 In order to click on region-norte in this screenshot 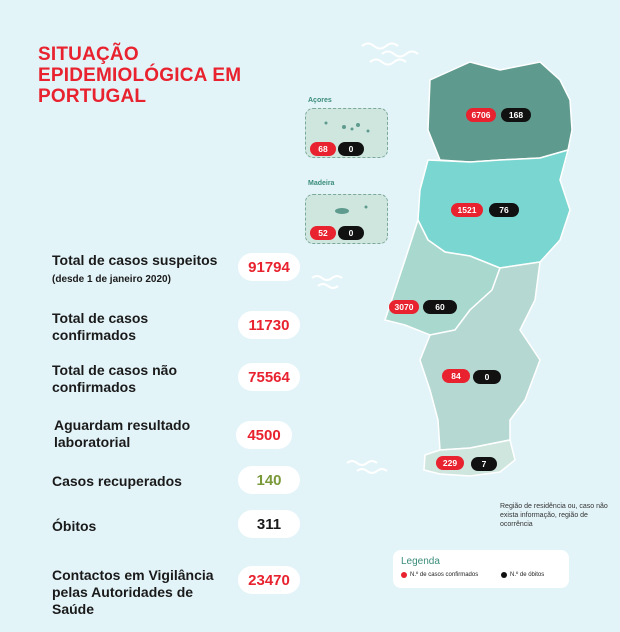, I will do `click(500, 112)`.